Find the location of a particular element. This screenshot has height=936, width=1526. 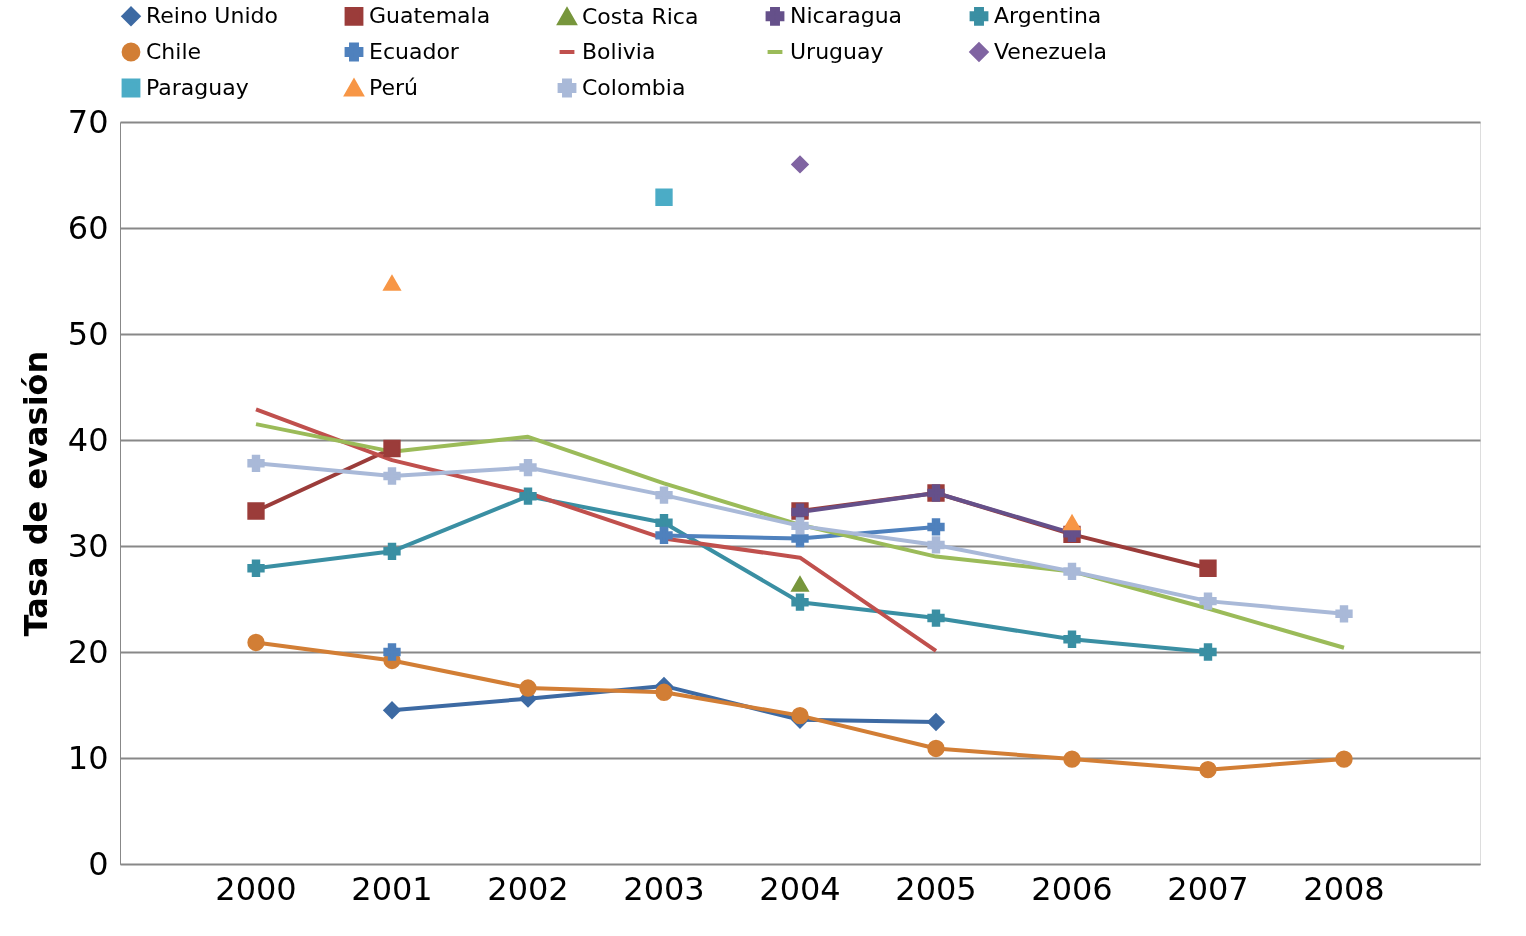

legend-label: Venezuela is located at coordinates (1050, 51).